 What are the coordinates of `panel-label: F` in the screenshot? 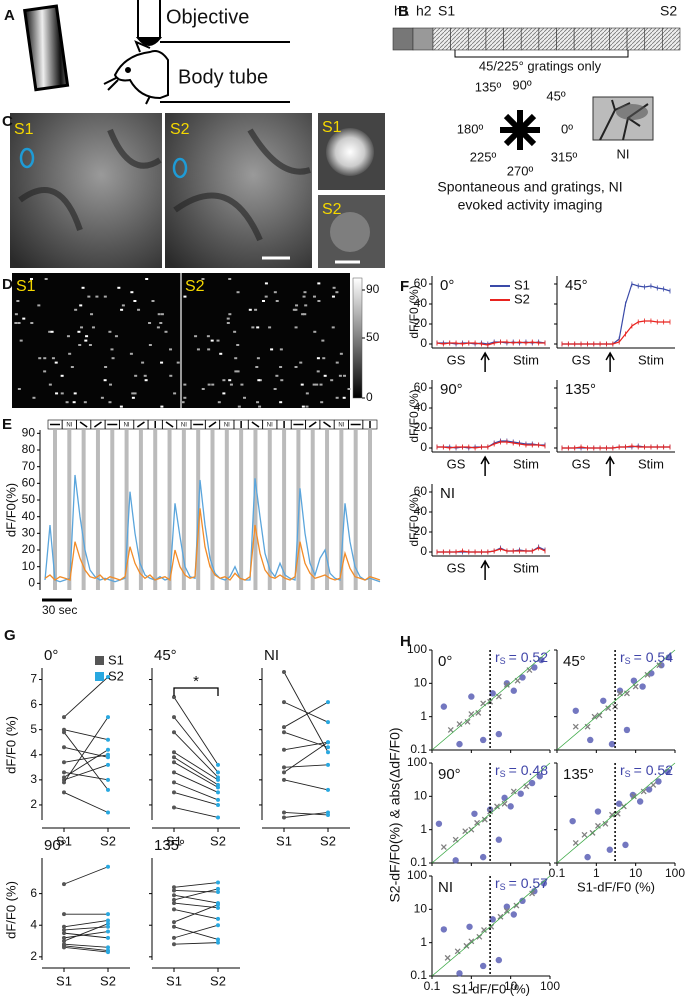 It's located at (404, 286).